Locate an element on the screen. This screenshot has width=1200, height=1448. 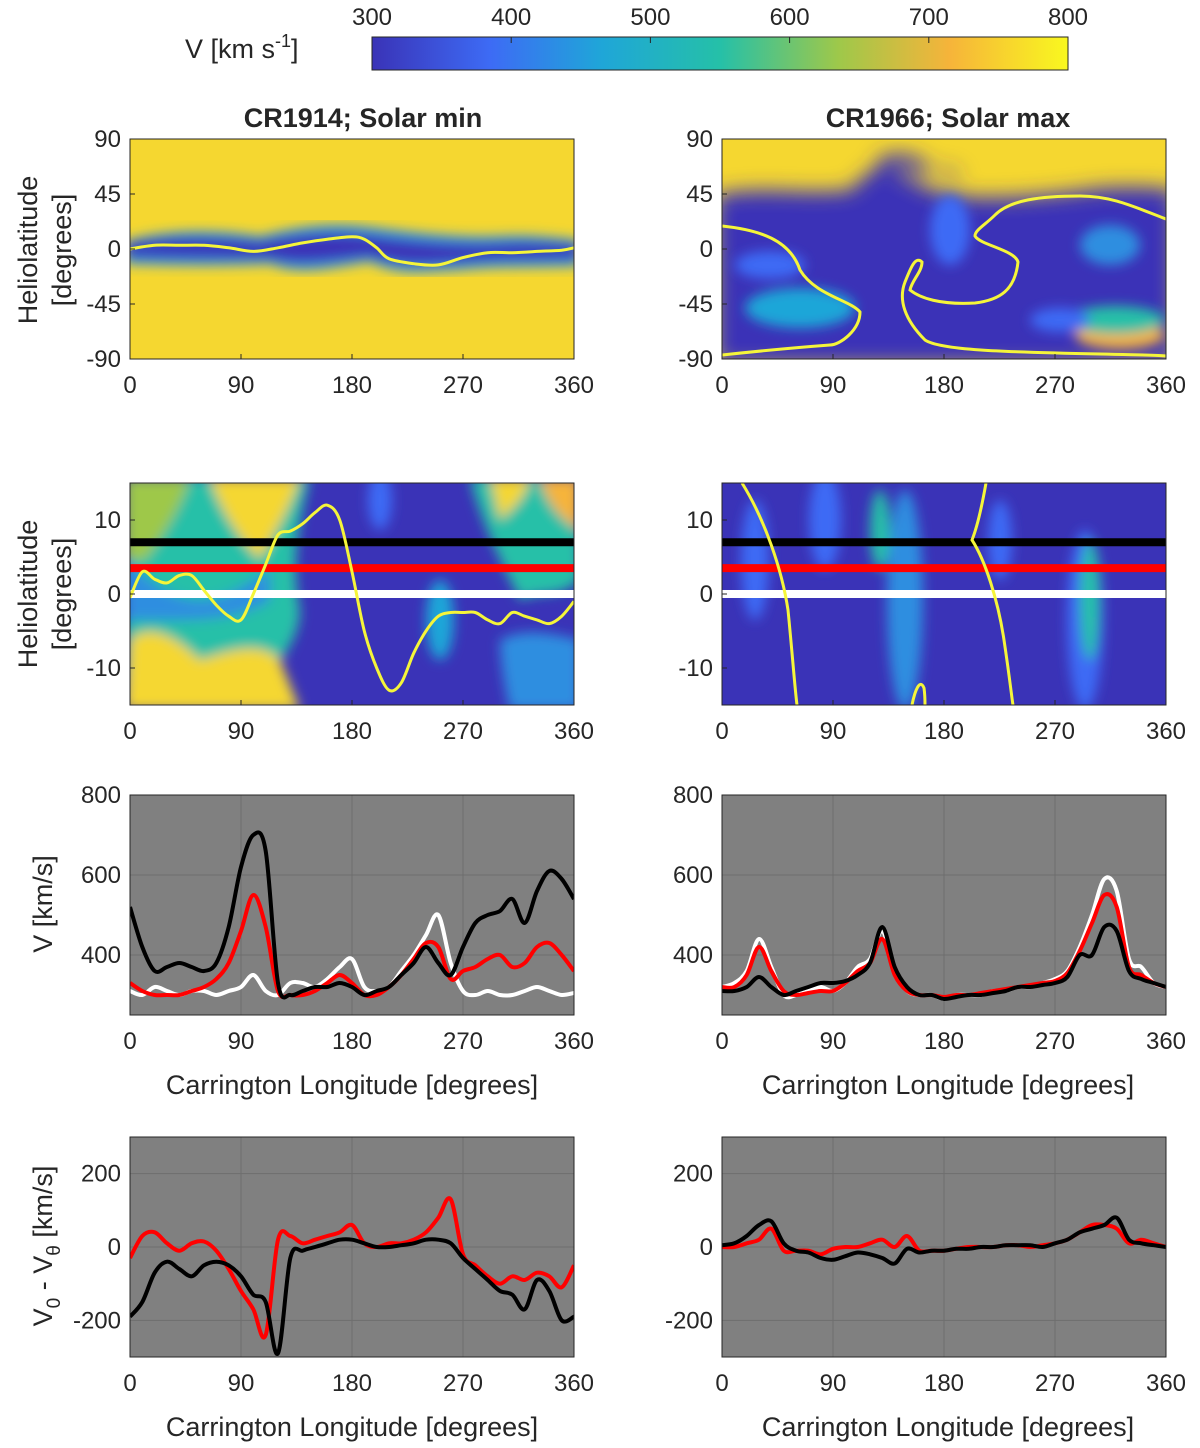
chart-speed-solar-min: 0 90 180 270 360 800 600 400 is located at coordinates (337, 918).